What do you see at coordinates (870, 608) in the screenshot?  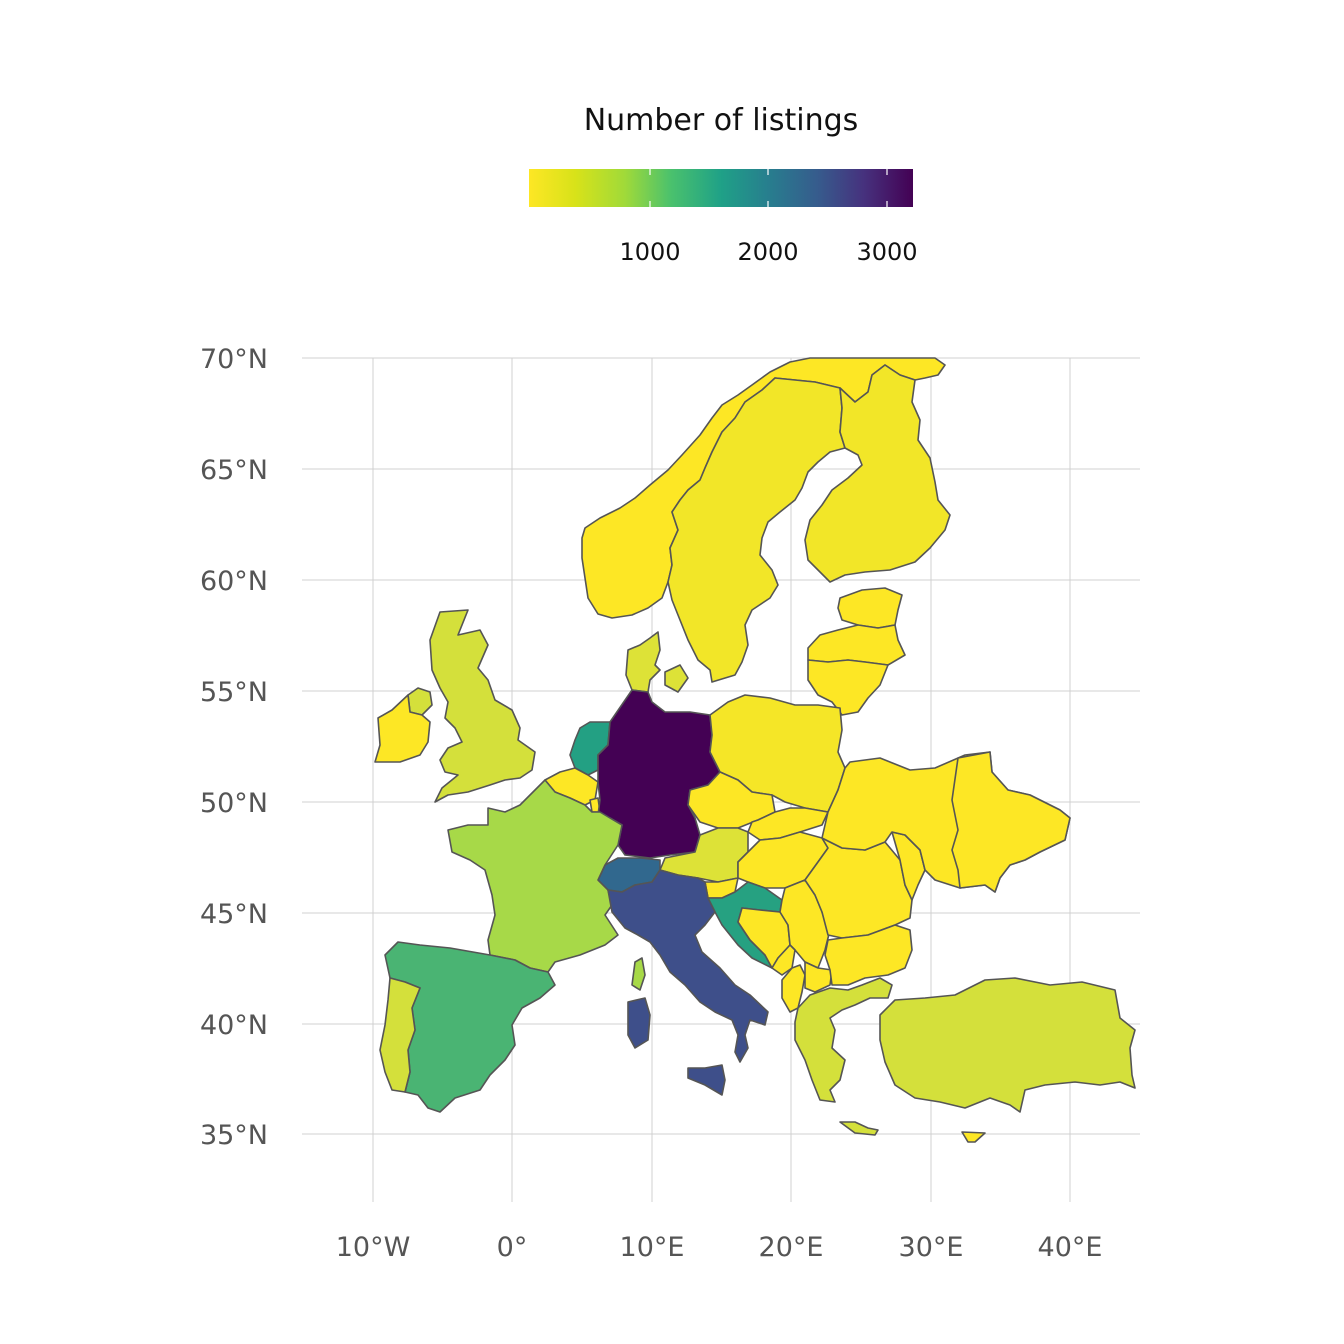 I see `country-estonia` at bounding box center [870, 608].